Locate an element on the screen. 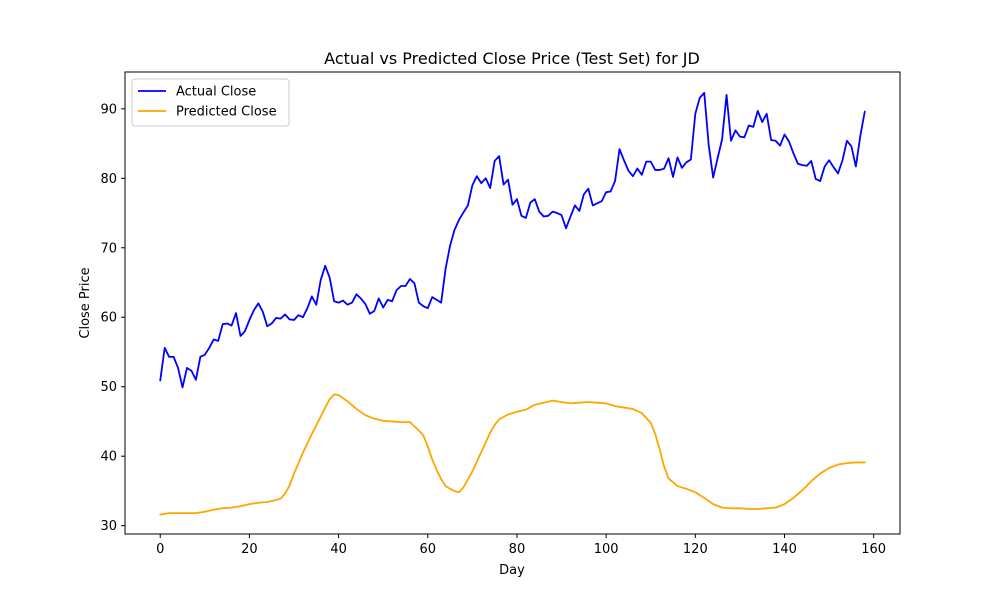 This screenshot has width=1000, height=600. x-axis: 0 20 40 60 80 100 120 140 160 is located at coordinates (521, 545).